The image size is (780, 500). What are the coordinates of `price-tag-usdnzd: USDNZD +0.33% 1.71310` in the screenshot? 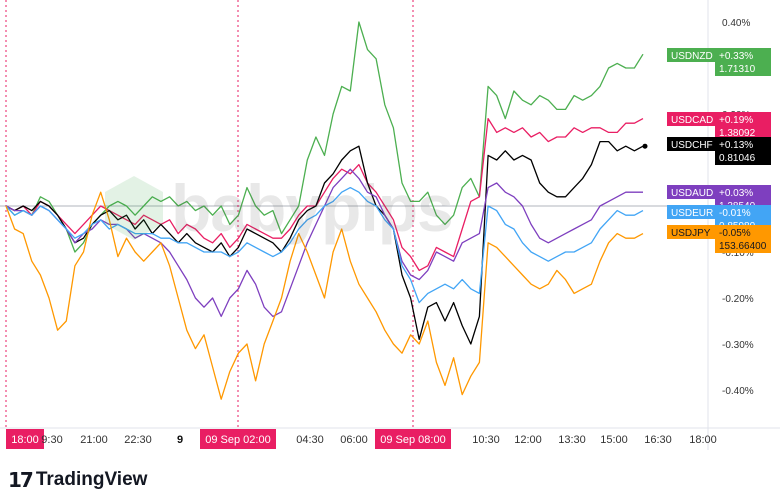 It's located at (719, 62).